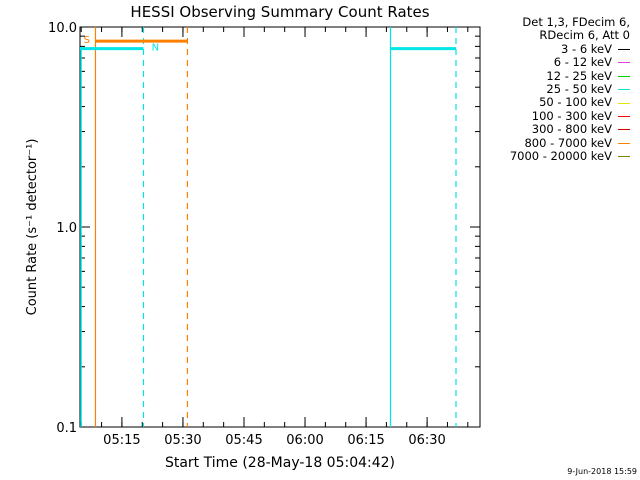 This screenshot has width=640, height=480. Describe the element at coordinates (426, 440) in the screenshot. I see `x-tick-label: 06:30` at that location.